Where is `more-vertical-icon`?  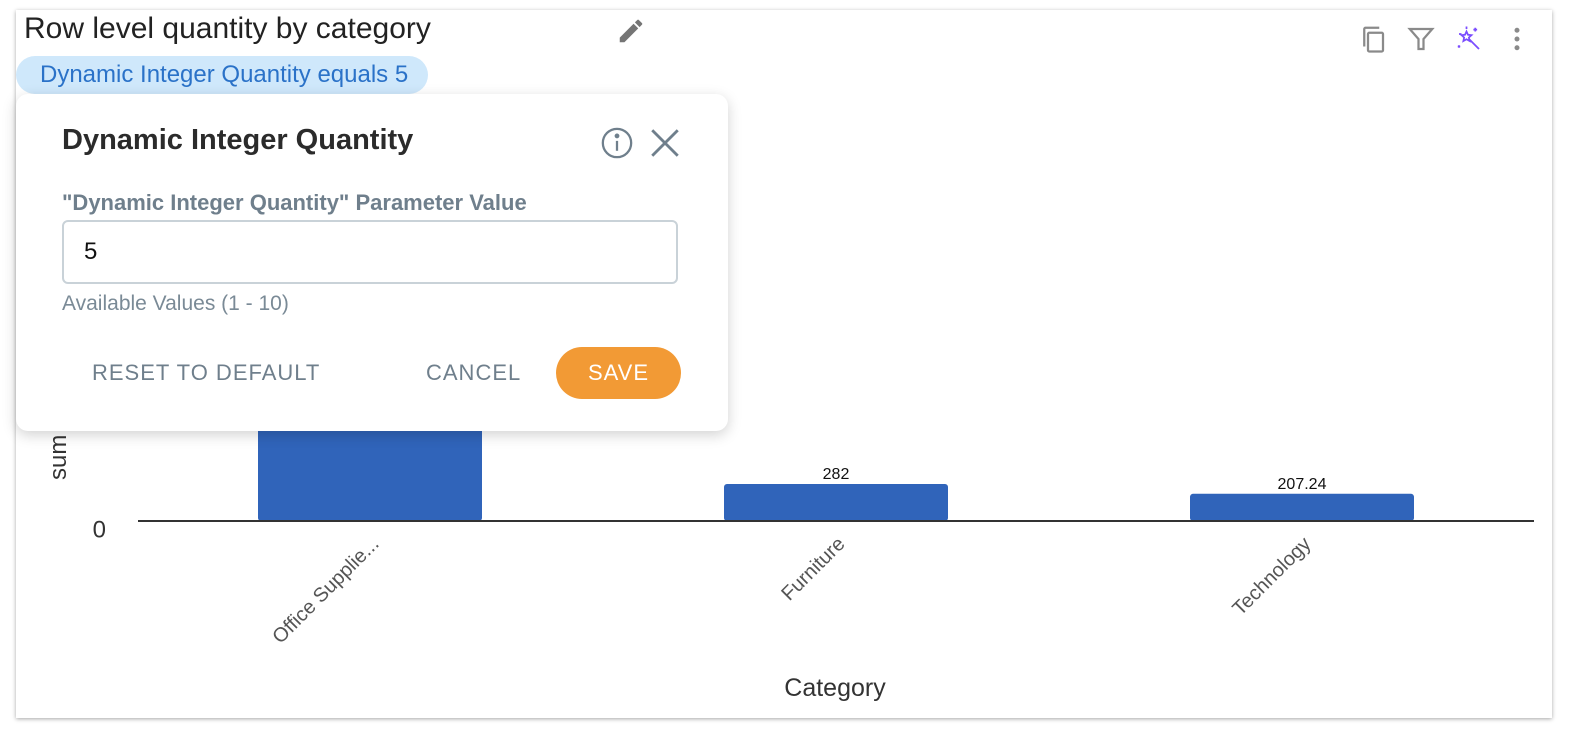 more-vertical-icon is located at coordinates (1517, 39).